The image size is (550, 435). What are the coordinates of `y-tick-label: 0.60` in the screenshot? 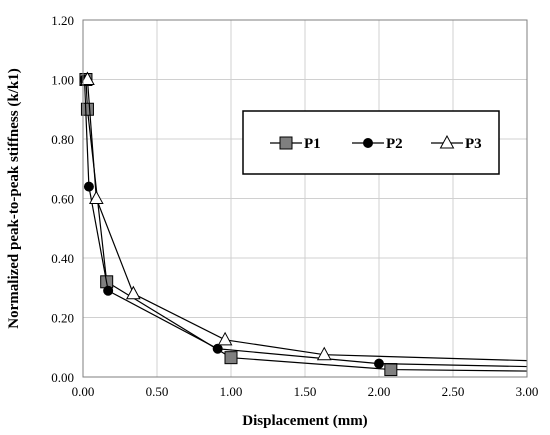 It's located at (62, 199).